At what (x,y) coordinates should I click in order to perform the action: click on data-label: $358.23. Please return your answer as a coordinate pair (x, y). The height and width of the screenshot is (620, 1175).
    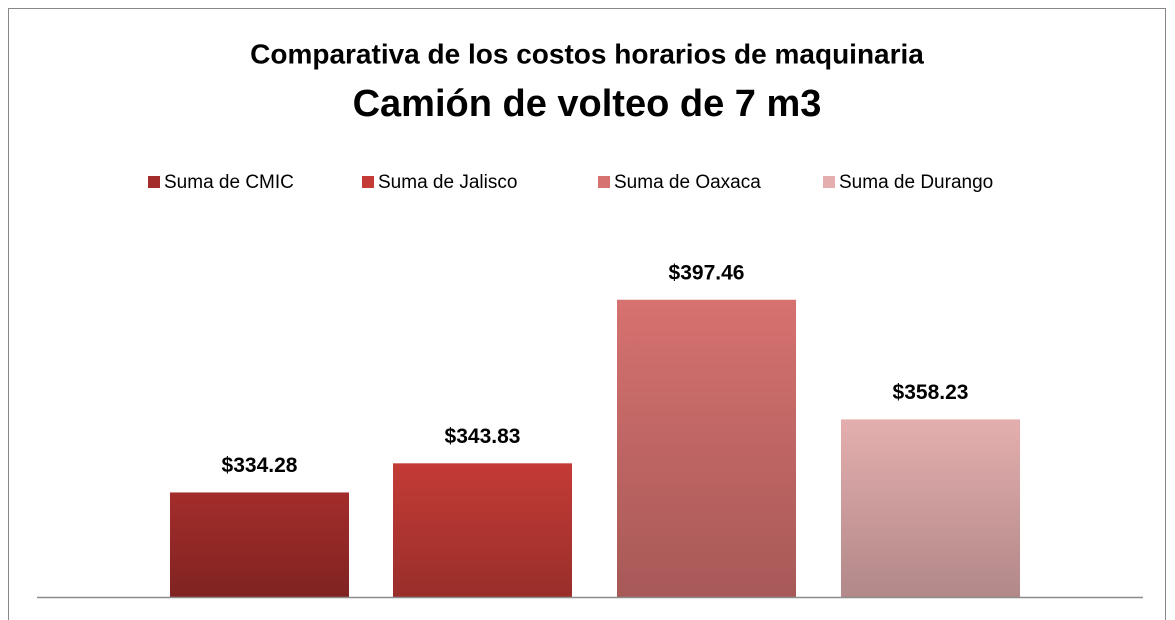
    Looking at the image, I should click on (931, 392).